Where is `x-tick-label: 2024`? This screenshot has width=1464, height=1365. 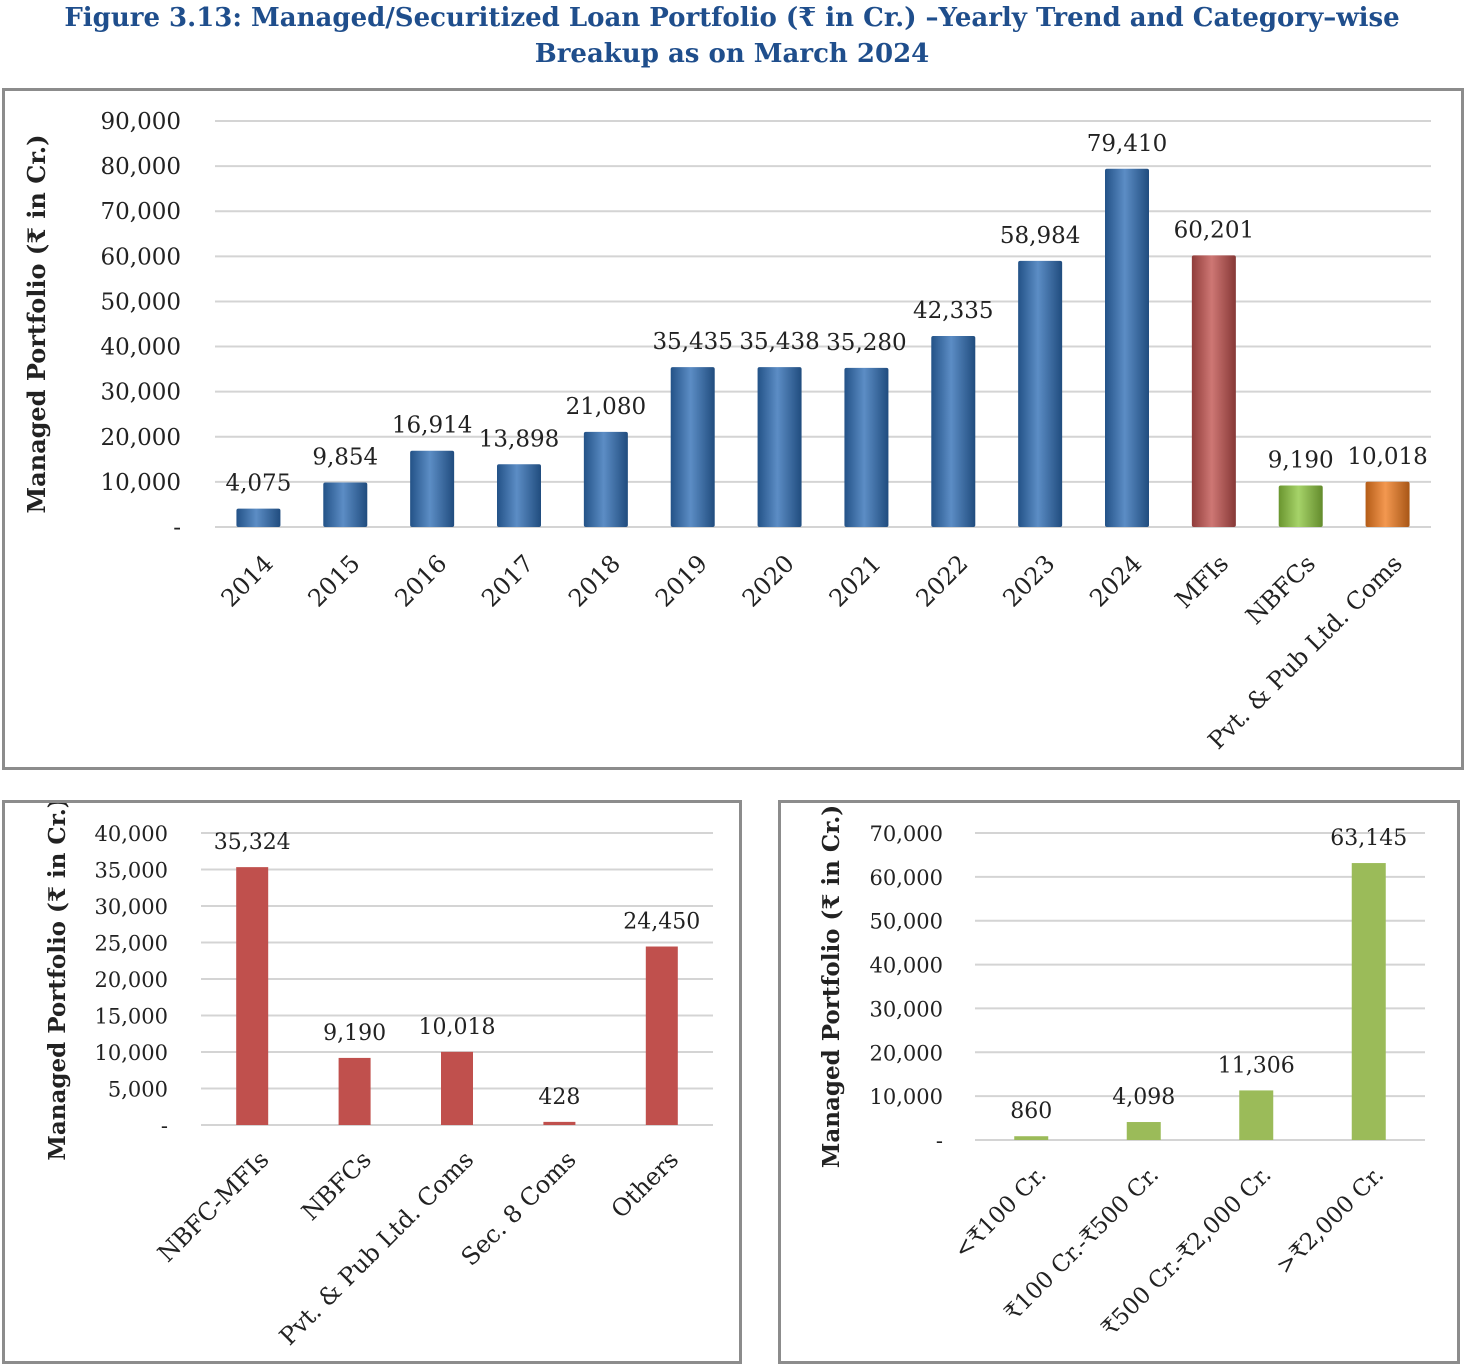 x-tick-label: 2024 is located at coordinates (1115, 580).